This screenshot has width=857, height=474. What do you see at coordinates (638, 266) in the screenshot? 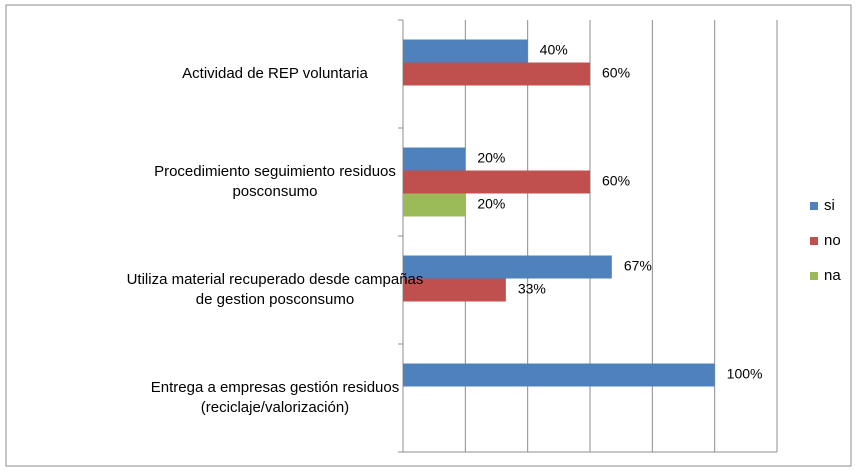
I see `data-label: 67%` at bounding box center [638, 266].